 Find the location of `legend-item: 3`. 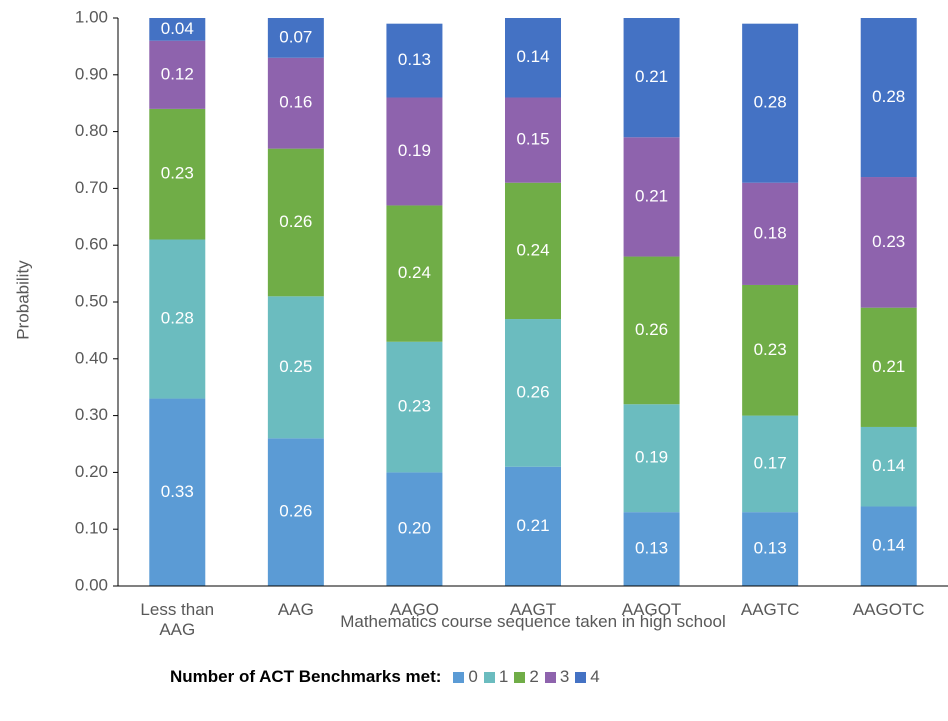

legend-item: 3 is located at coordinates (557, 677).